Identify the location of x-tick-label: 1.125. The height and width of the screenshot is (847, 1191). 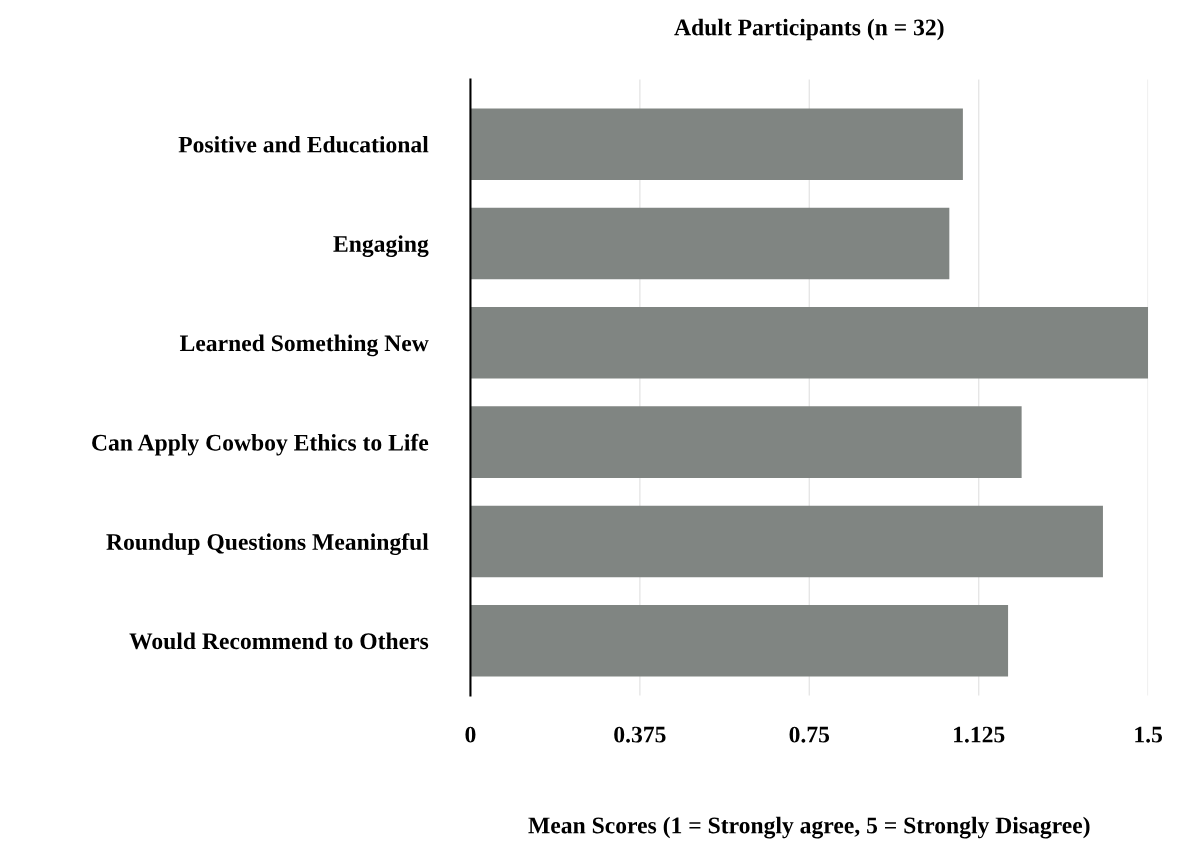
(979, 734).